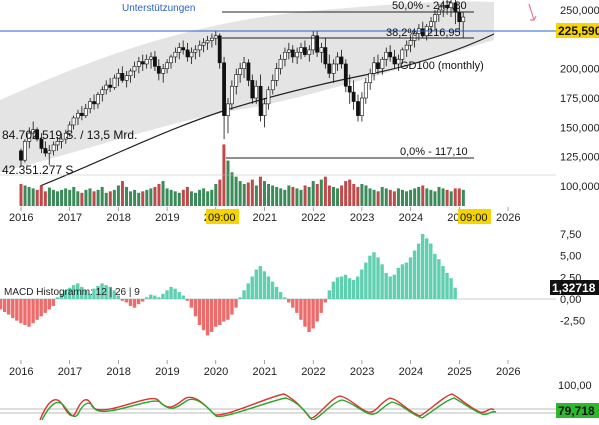 The width and height of the screenshot is (599, 425). I want to click on stoch-line-red, so click(267, 407).